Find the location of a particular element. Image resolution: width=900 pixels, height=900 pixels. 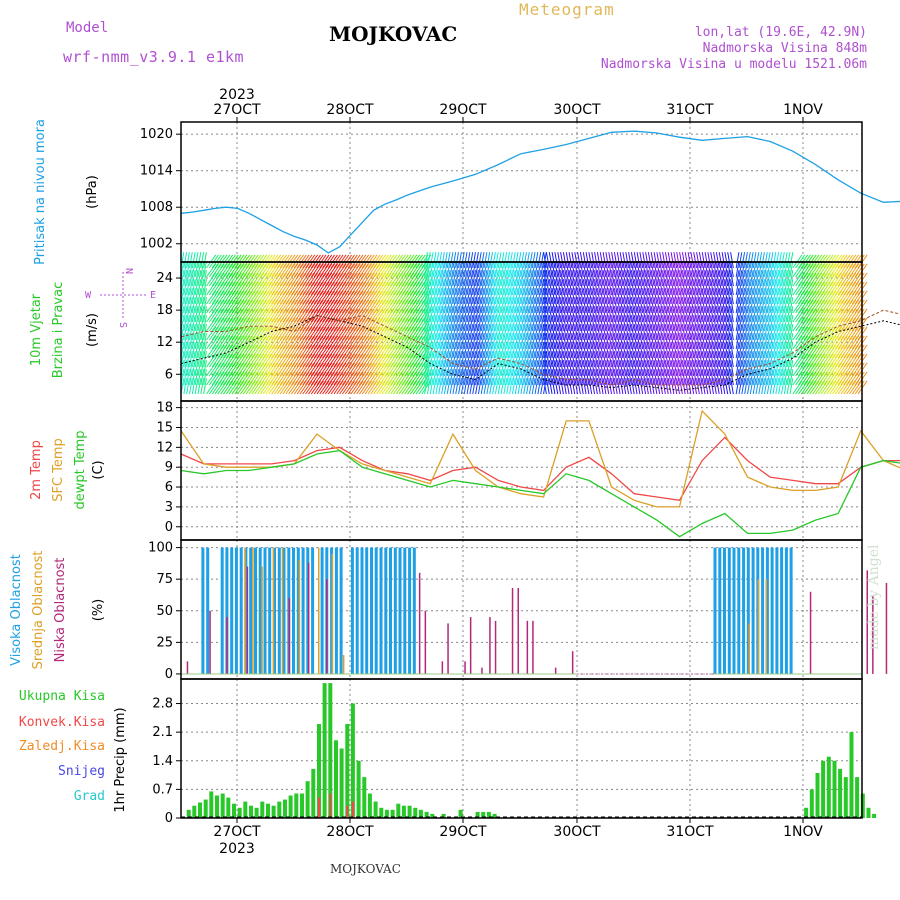

y-tick-label: 100 is located at coordinates (160, 548).